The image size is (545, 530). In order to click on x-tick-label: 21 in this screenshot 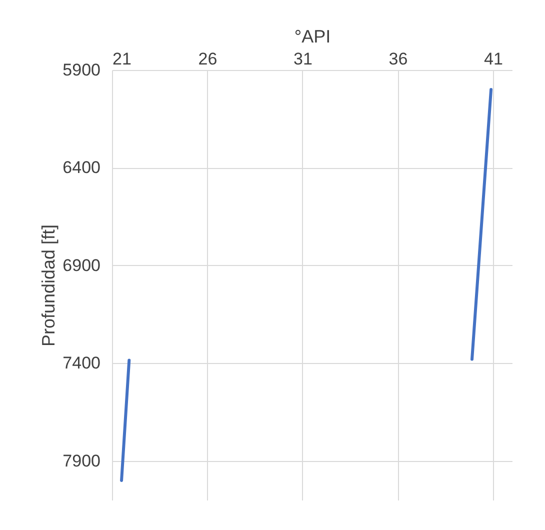, I will do `click(122, 59)`.